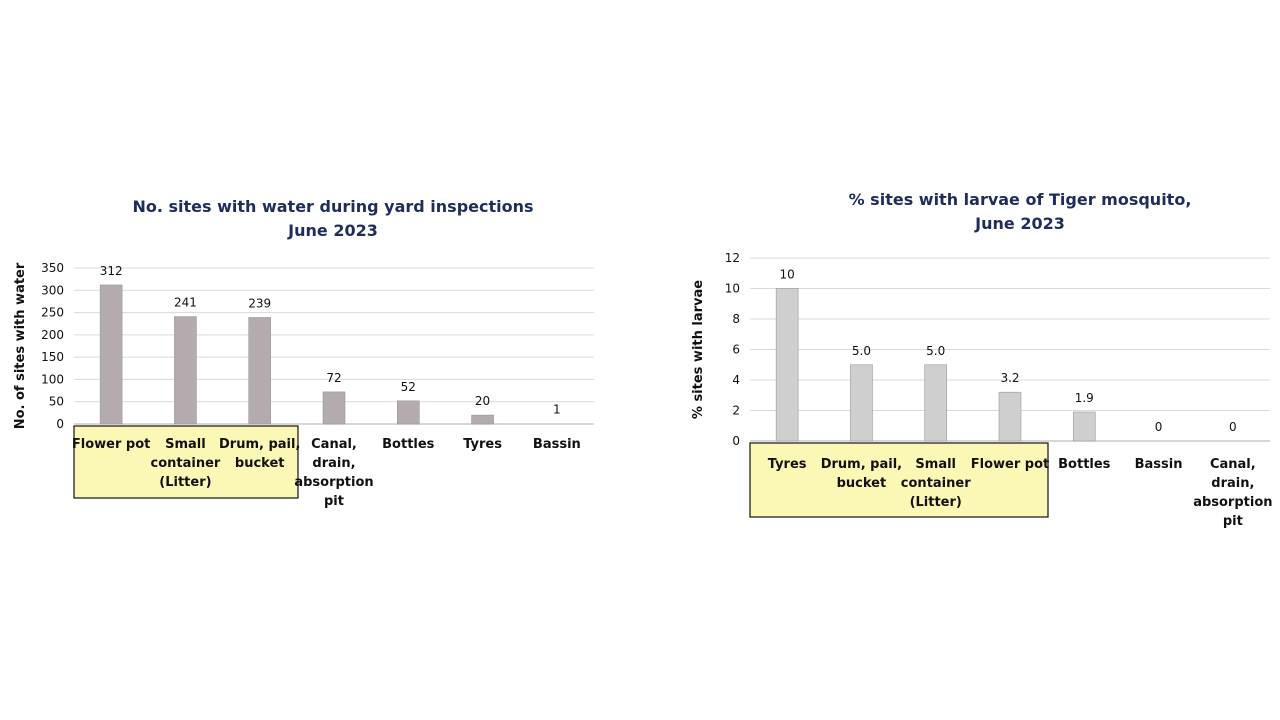 The image size is (1280, 720). What do you see at coordinates (1019, 223) in the screenshot?
I see `larvae-subtitle: June 2023` at bounding box center [1019, 223].